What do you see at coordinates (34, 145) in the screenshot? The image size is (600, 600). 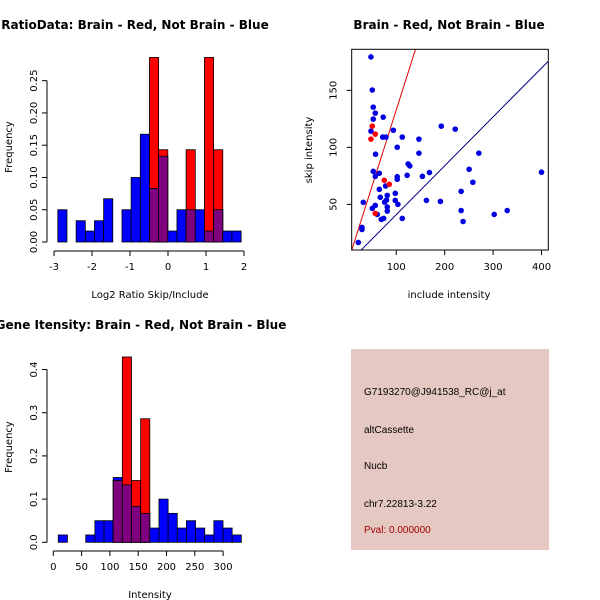 I see `hist1-y-tick-label: 0.15` at bounding box center [34, 145].